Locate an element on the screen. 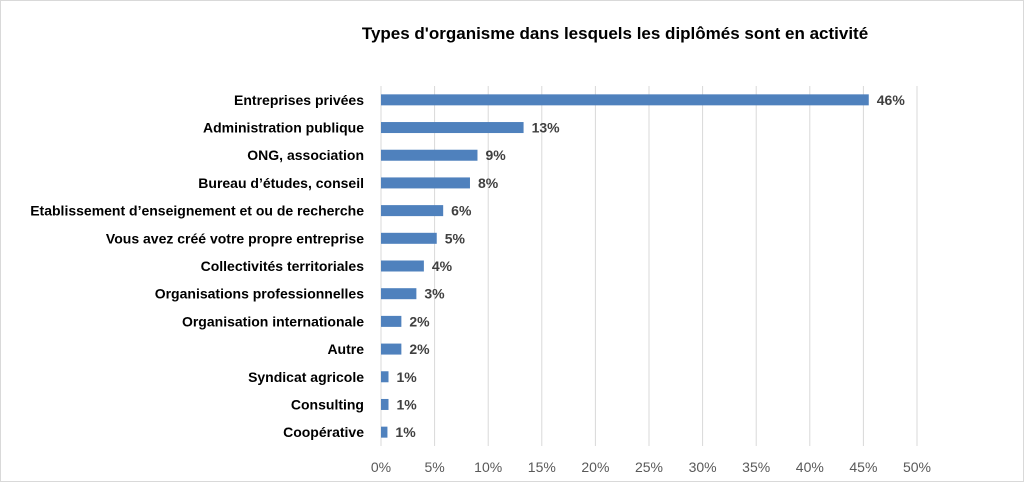 Image resolution: width=1024 pixels, height=482 pixels. x-tick-label: 50% is located at coordinates (917, 467).